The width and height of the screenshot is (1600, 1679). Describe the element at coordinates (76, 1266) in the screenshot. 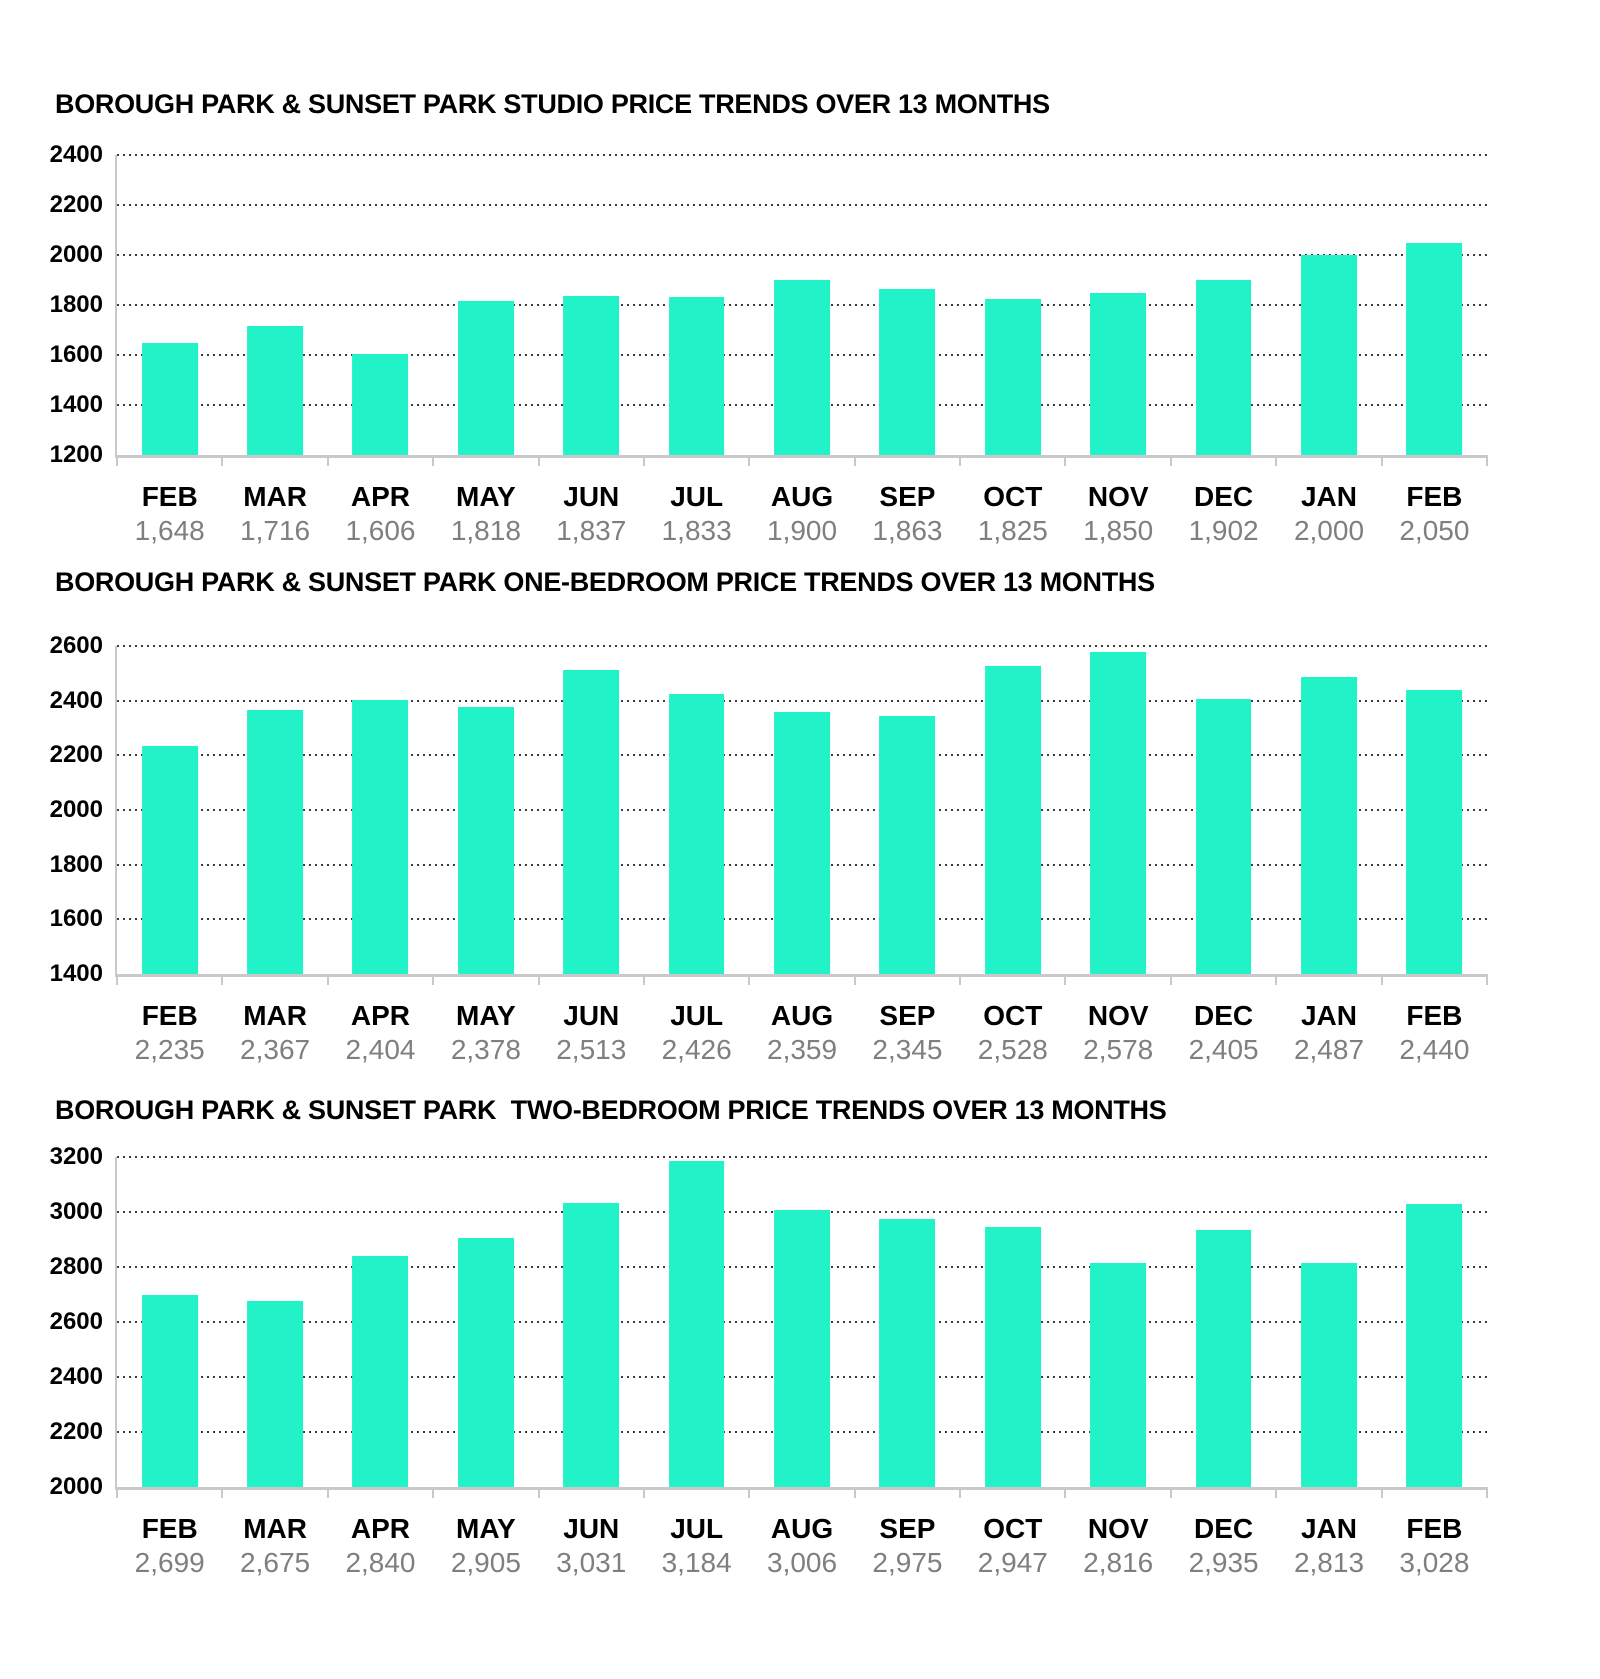

I see `y-tick-label: 2800` at that location.